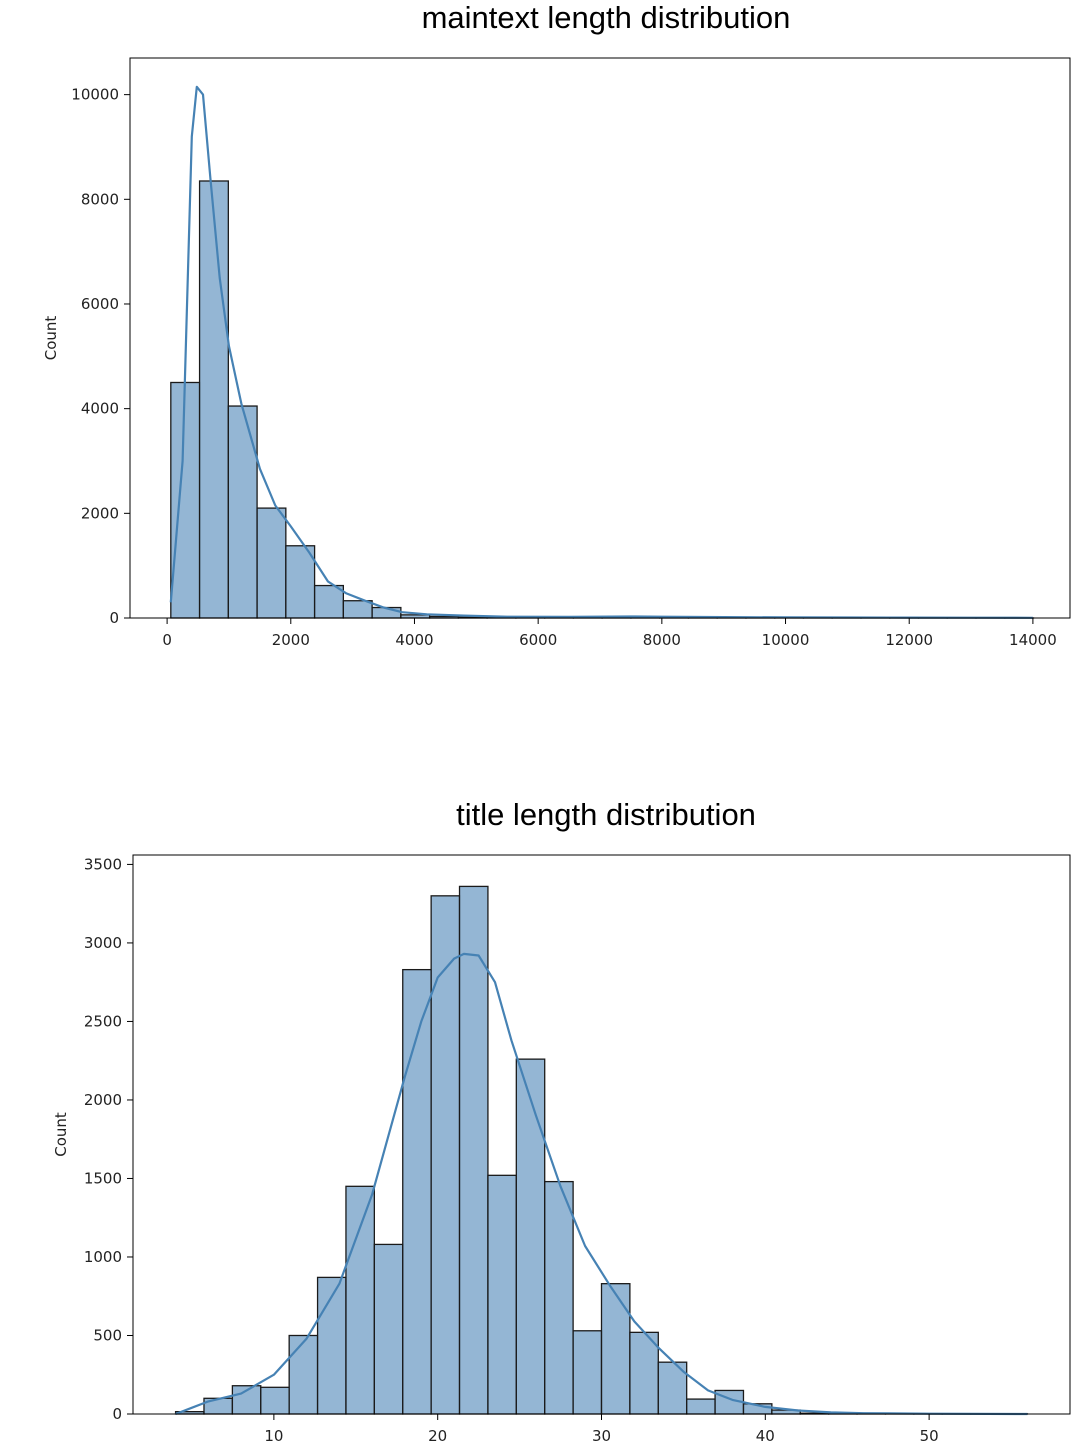 The width and height of the screenshot is (1092, 1448). Describe the element at coordinates (1033, 640) in the screenshot. I see `x-tick-label: 14000` at that location.